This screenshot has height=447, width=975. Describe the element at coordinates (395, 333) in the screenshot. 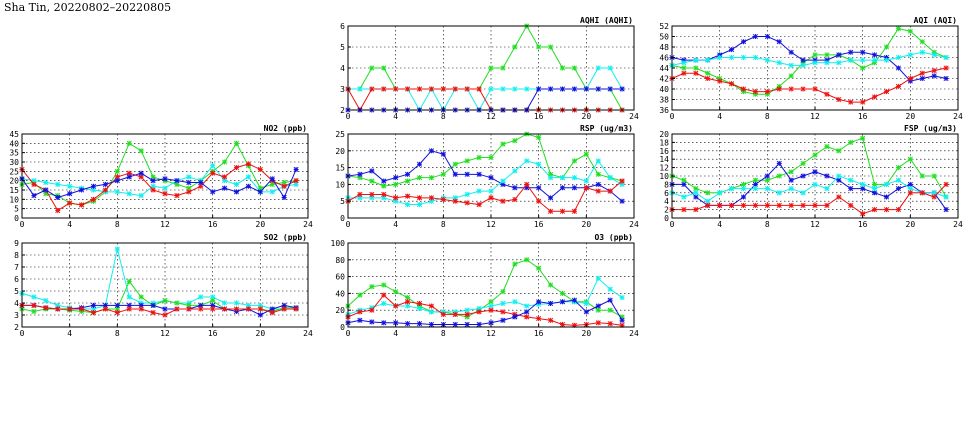

I see `x-tick-label: 4` at that location.